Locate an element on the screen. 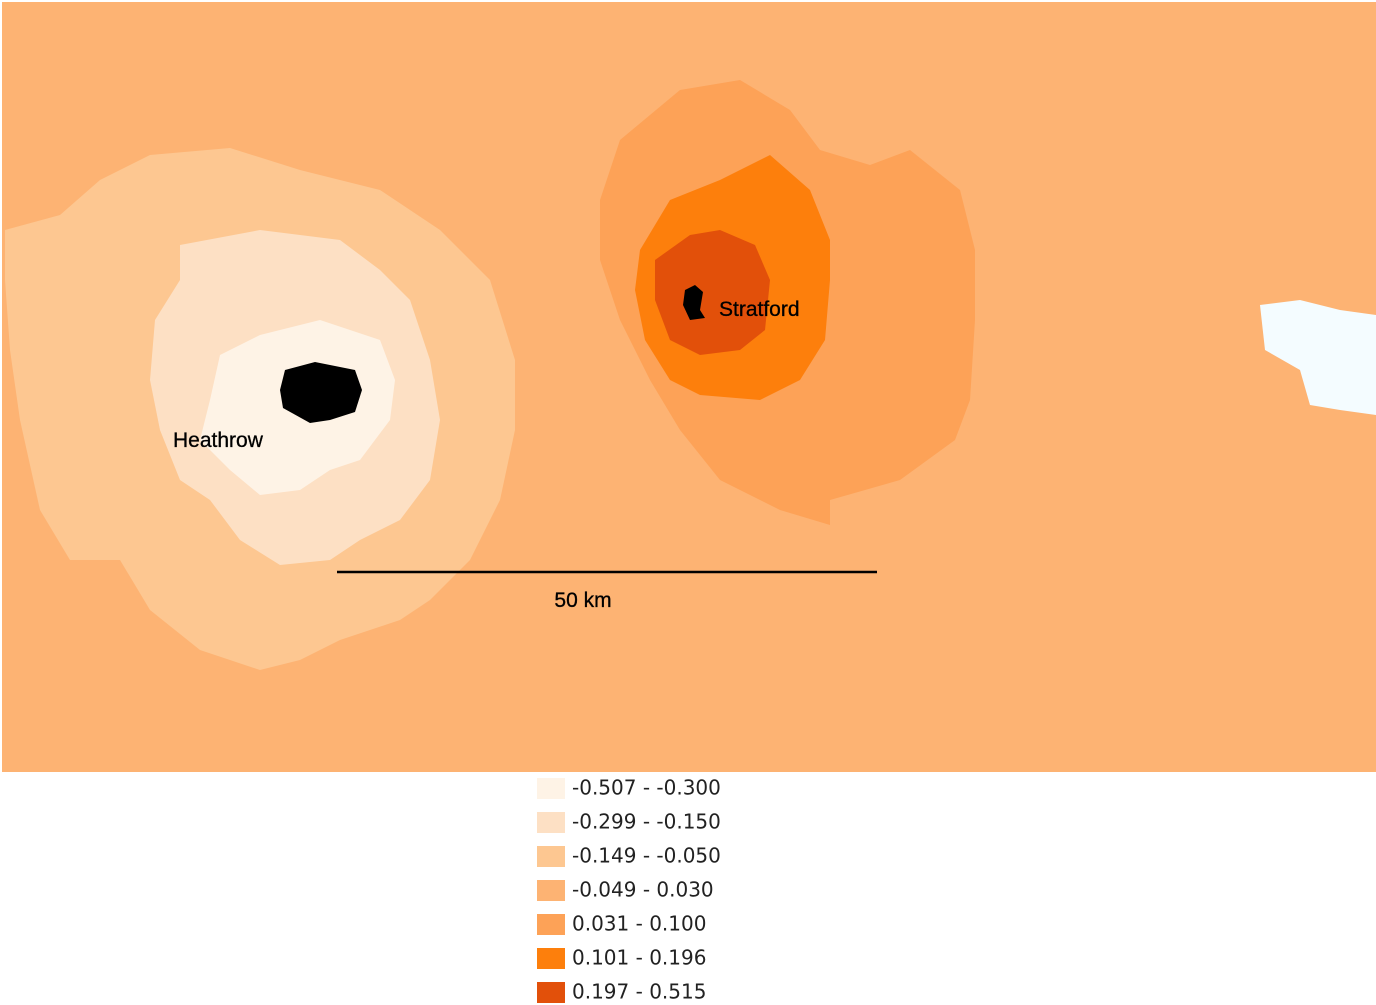  zone is located at coordinates (712, 292).